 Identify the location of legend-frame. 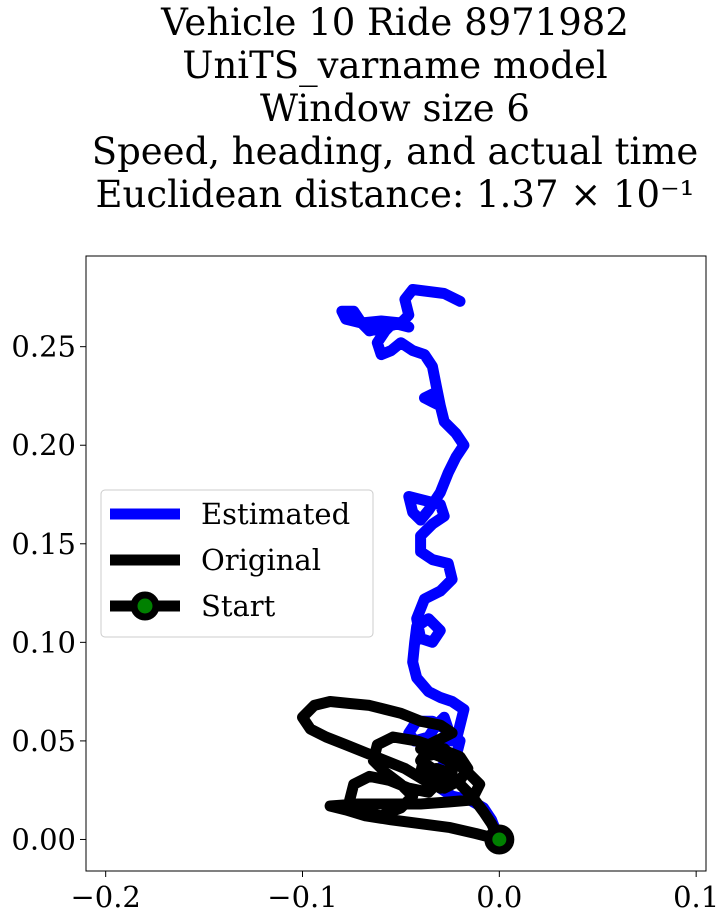
(237, 563).